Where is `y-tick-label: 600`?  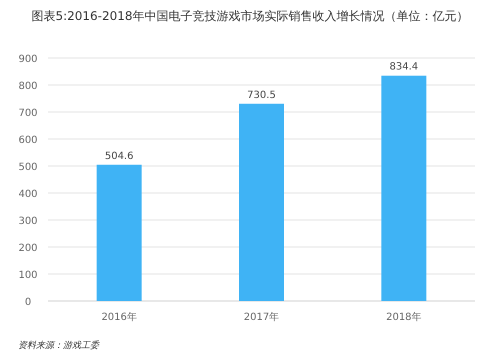
y-tick-label: 600 is located at coordinates (28, 140).